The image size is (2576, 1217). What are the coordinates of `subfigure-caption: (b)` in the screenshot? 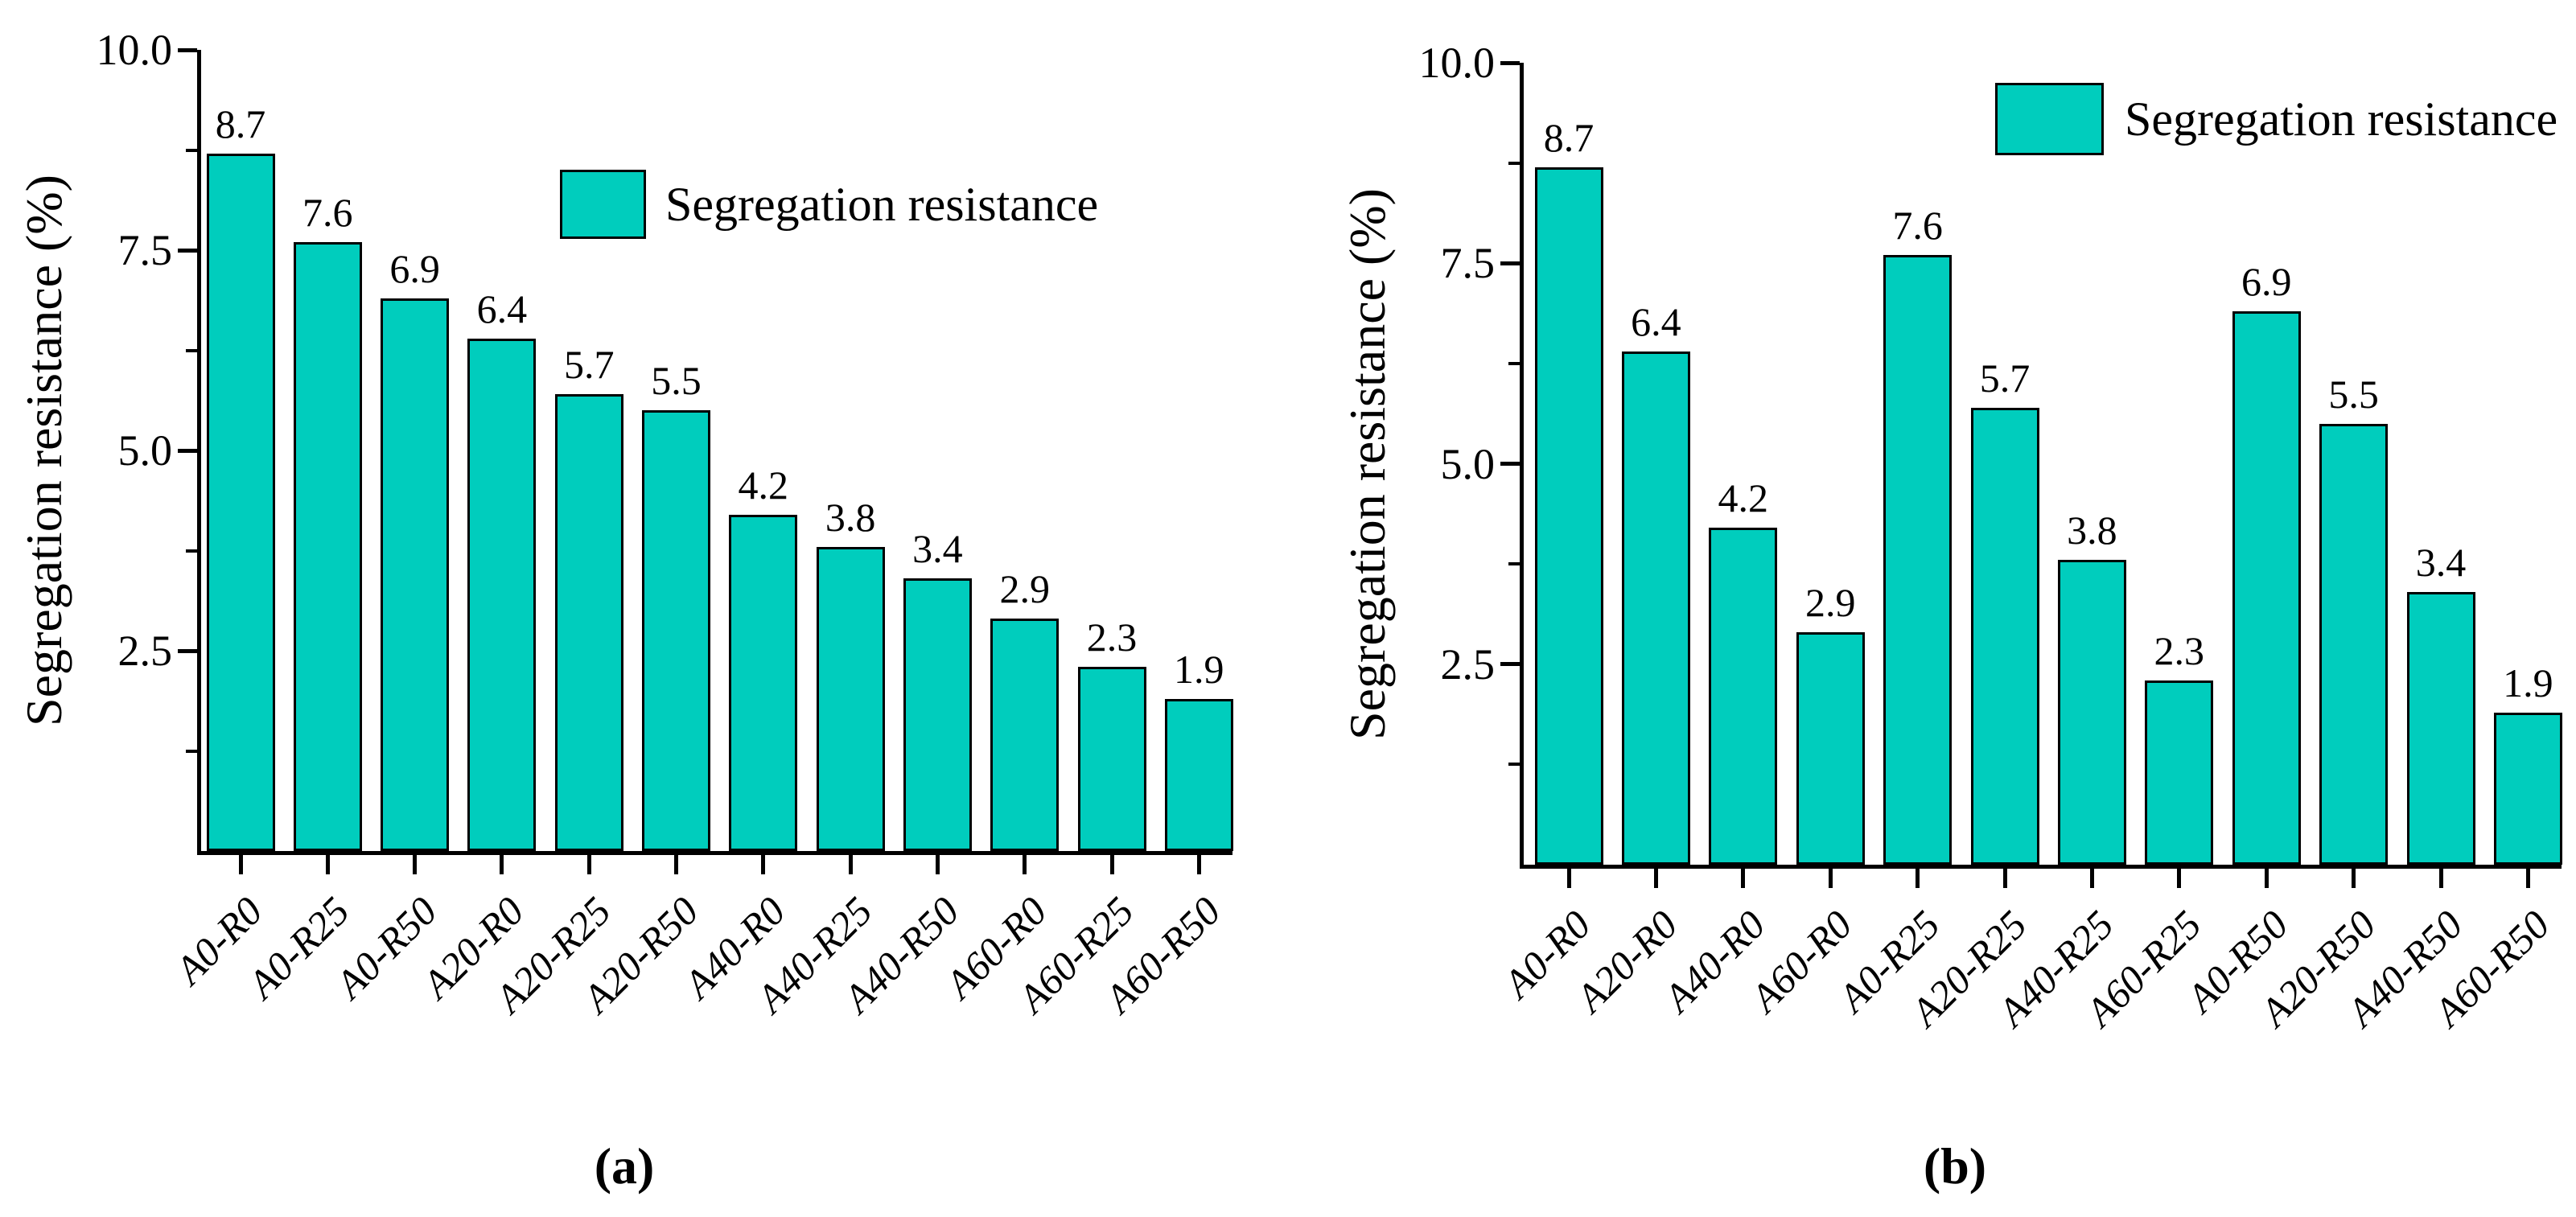 It's located at (1955, 1165).